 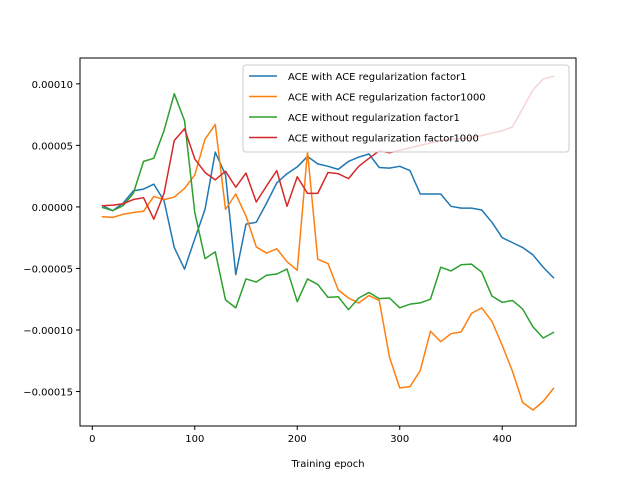 What do you see at coordinates (502, 439) in the screenshot?
I see `x-tick-label: 400` at bounding box center [502, 439].